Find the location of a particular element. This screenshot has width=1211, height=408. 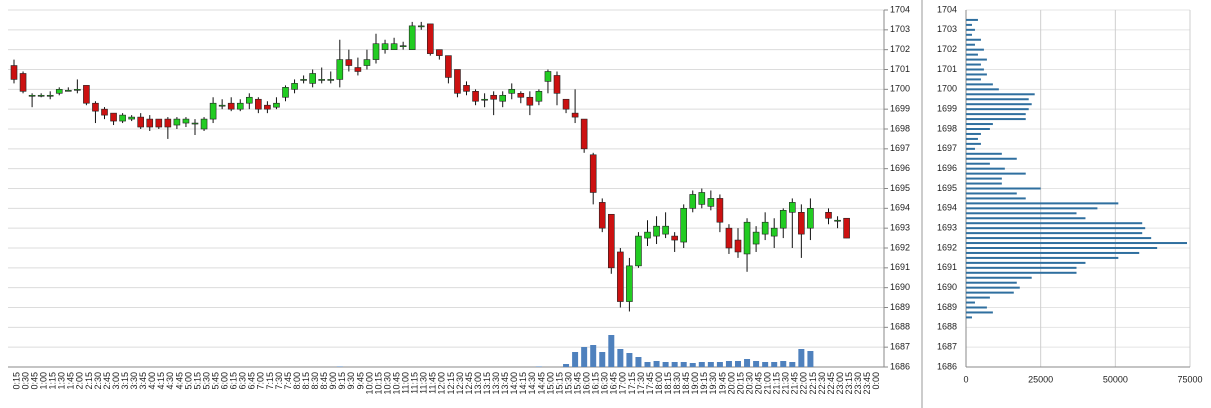

x-tick-label: 14:00 is located at coordinates (514, 383).